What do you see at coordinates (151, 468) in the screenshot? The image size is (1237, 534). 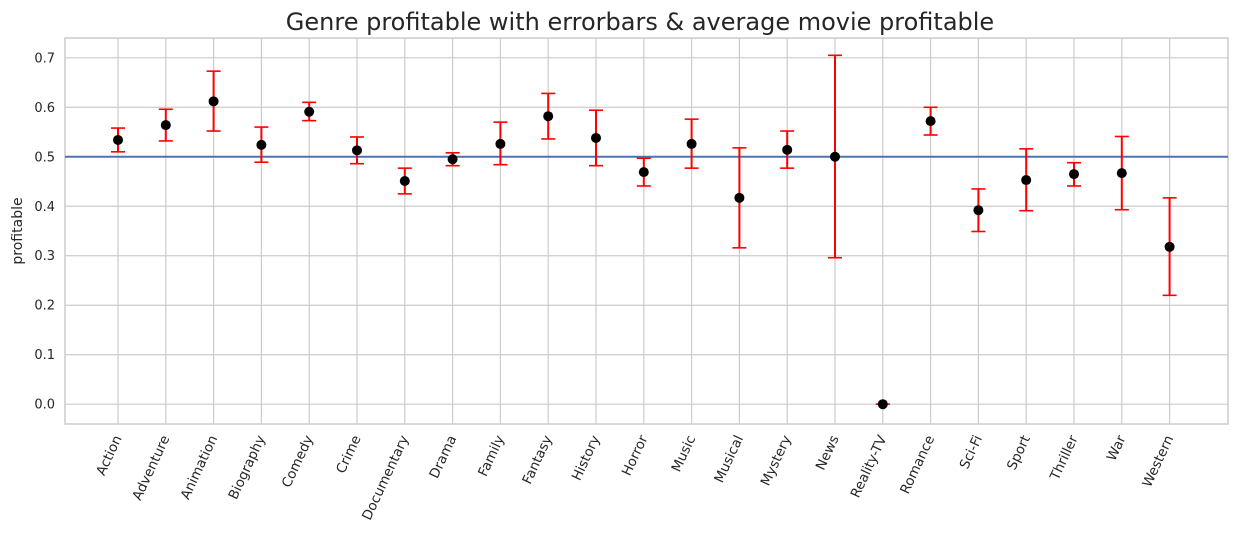 I see `x-tick-label: Adventure` at bounding box center [151, 468].